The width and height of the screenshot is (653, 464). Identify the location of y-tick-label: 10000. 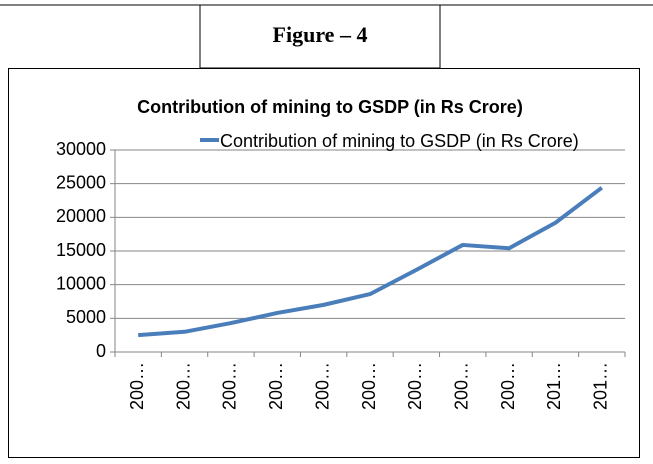
(81, 283).